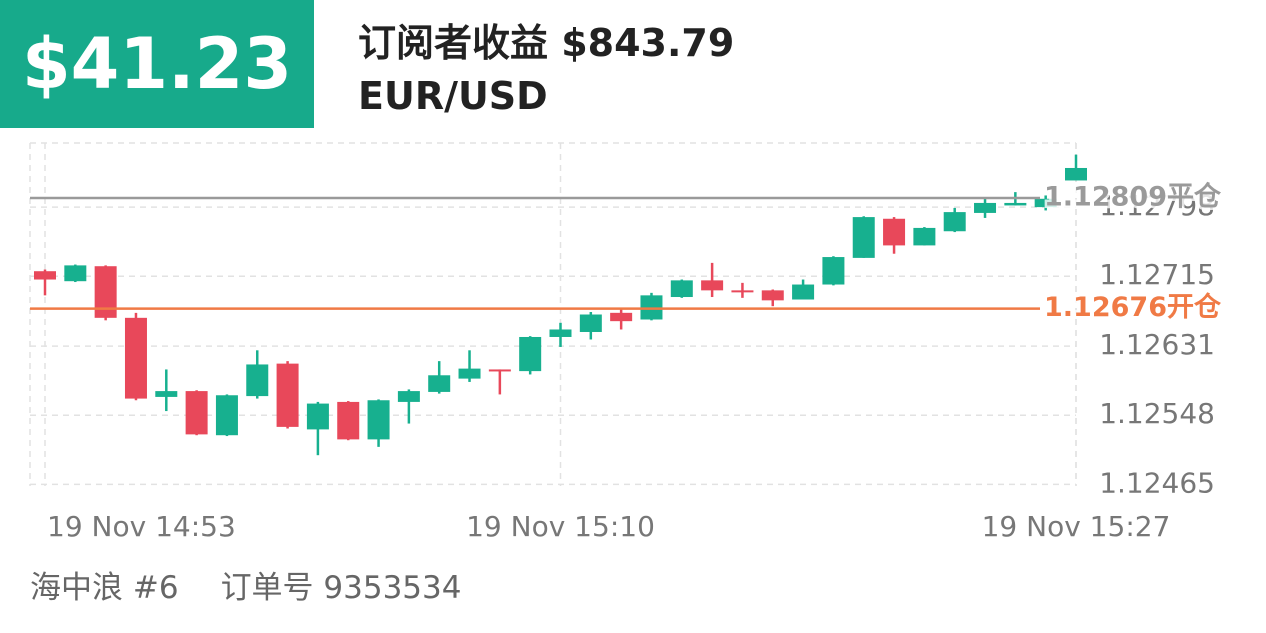 Image resolution: width=1266 pixels, height=633 pixels. Describe the element at coordinates (1157, 413) in the screenshot. I see `y-tick-label: 1.12548` at that location.